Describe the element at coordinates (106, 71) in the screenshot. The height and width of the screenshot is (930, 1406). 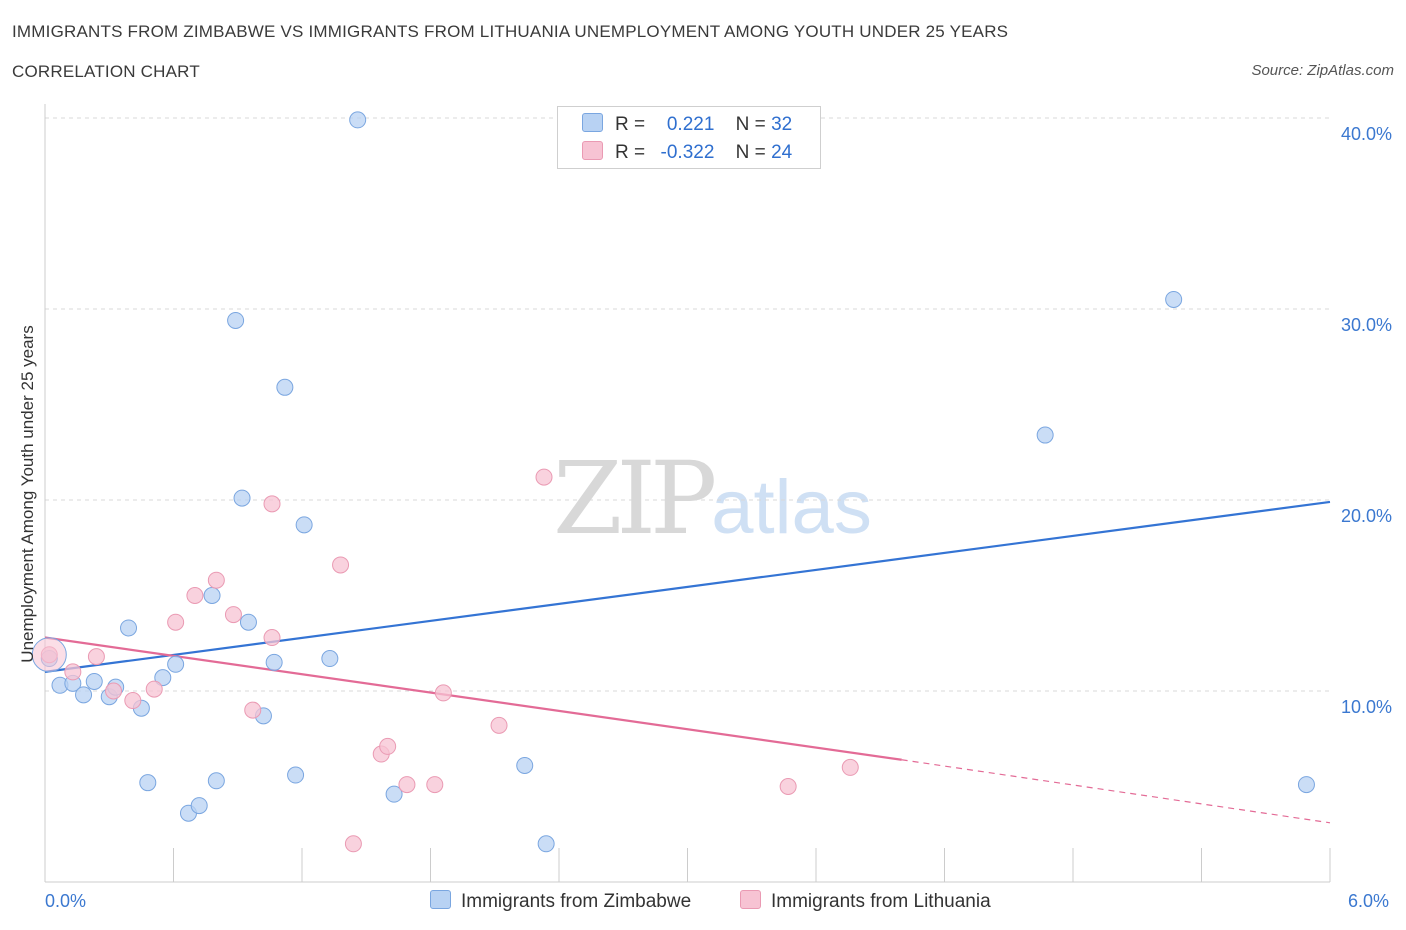
I see `chart-subtitle: CORRELATION CHART` at that location.